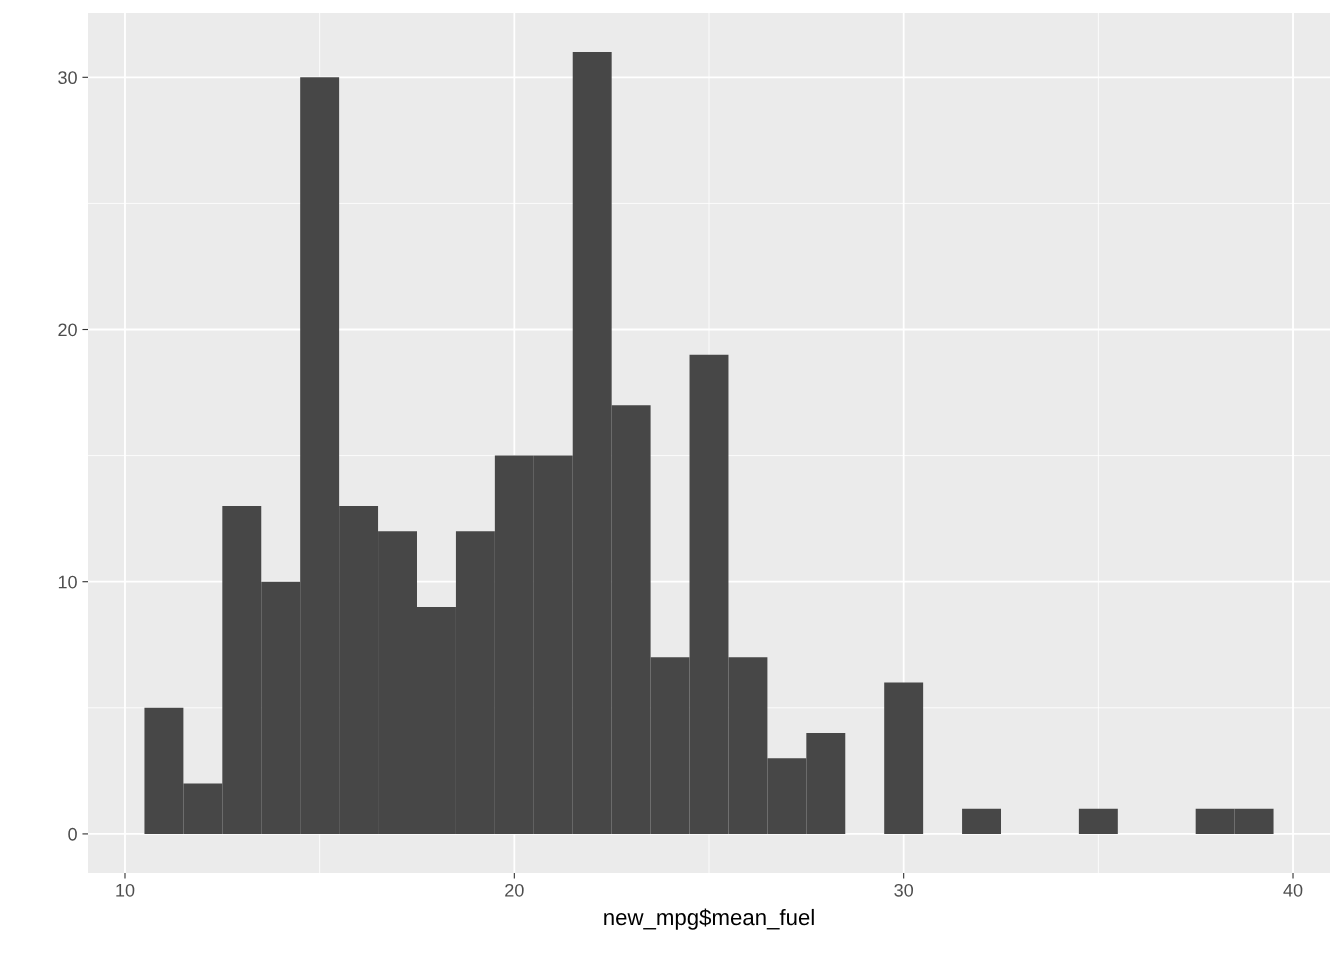  Describe the element at coordinates (67, 330) in the screenshot. I see `y-tick-label: 20` at that location.